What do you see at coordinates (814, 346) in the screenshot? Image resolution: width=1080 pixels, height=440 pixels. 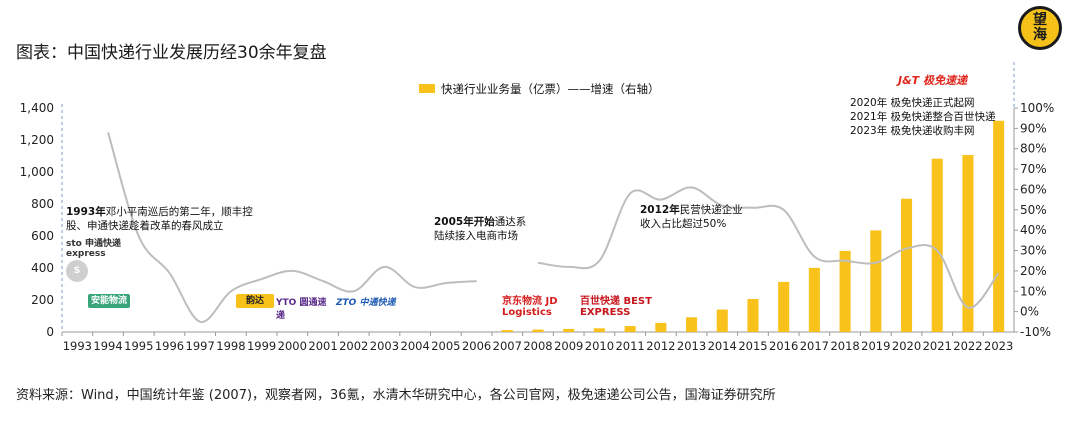 I see `x-tick-label: 2017` at bounding box center [814, 346].